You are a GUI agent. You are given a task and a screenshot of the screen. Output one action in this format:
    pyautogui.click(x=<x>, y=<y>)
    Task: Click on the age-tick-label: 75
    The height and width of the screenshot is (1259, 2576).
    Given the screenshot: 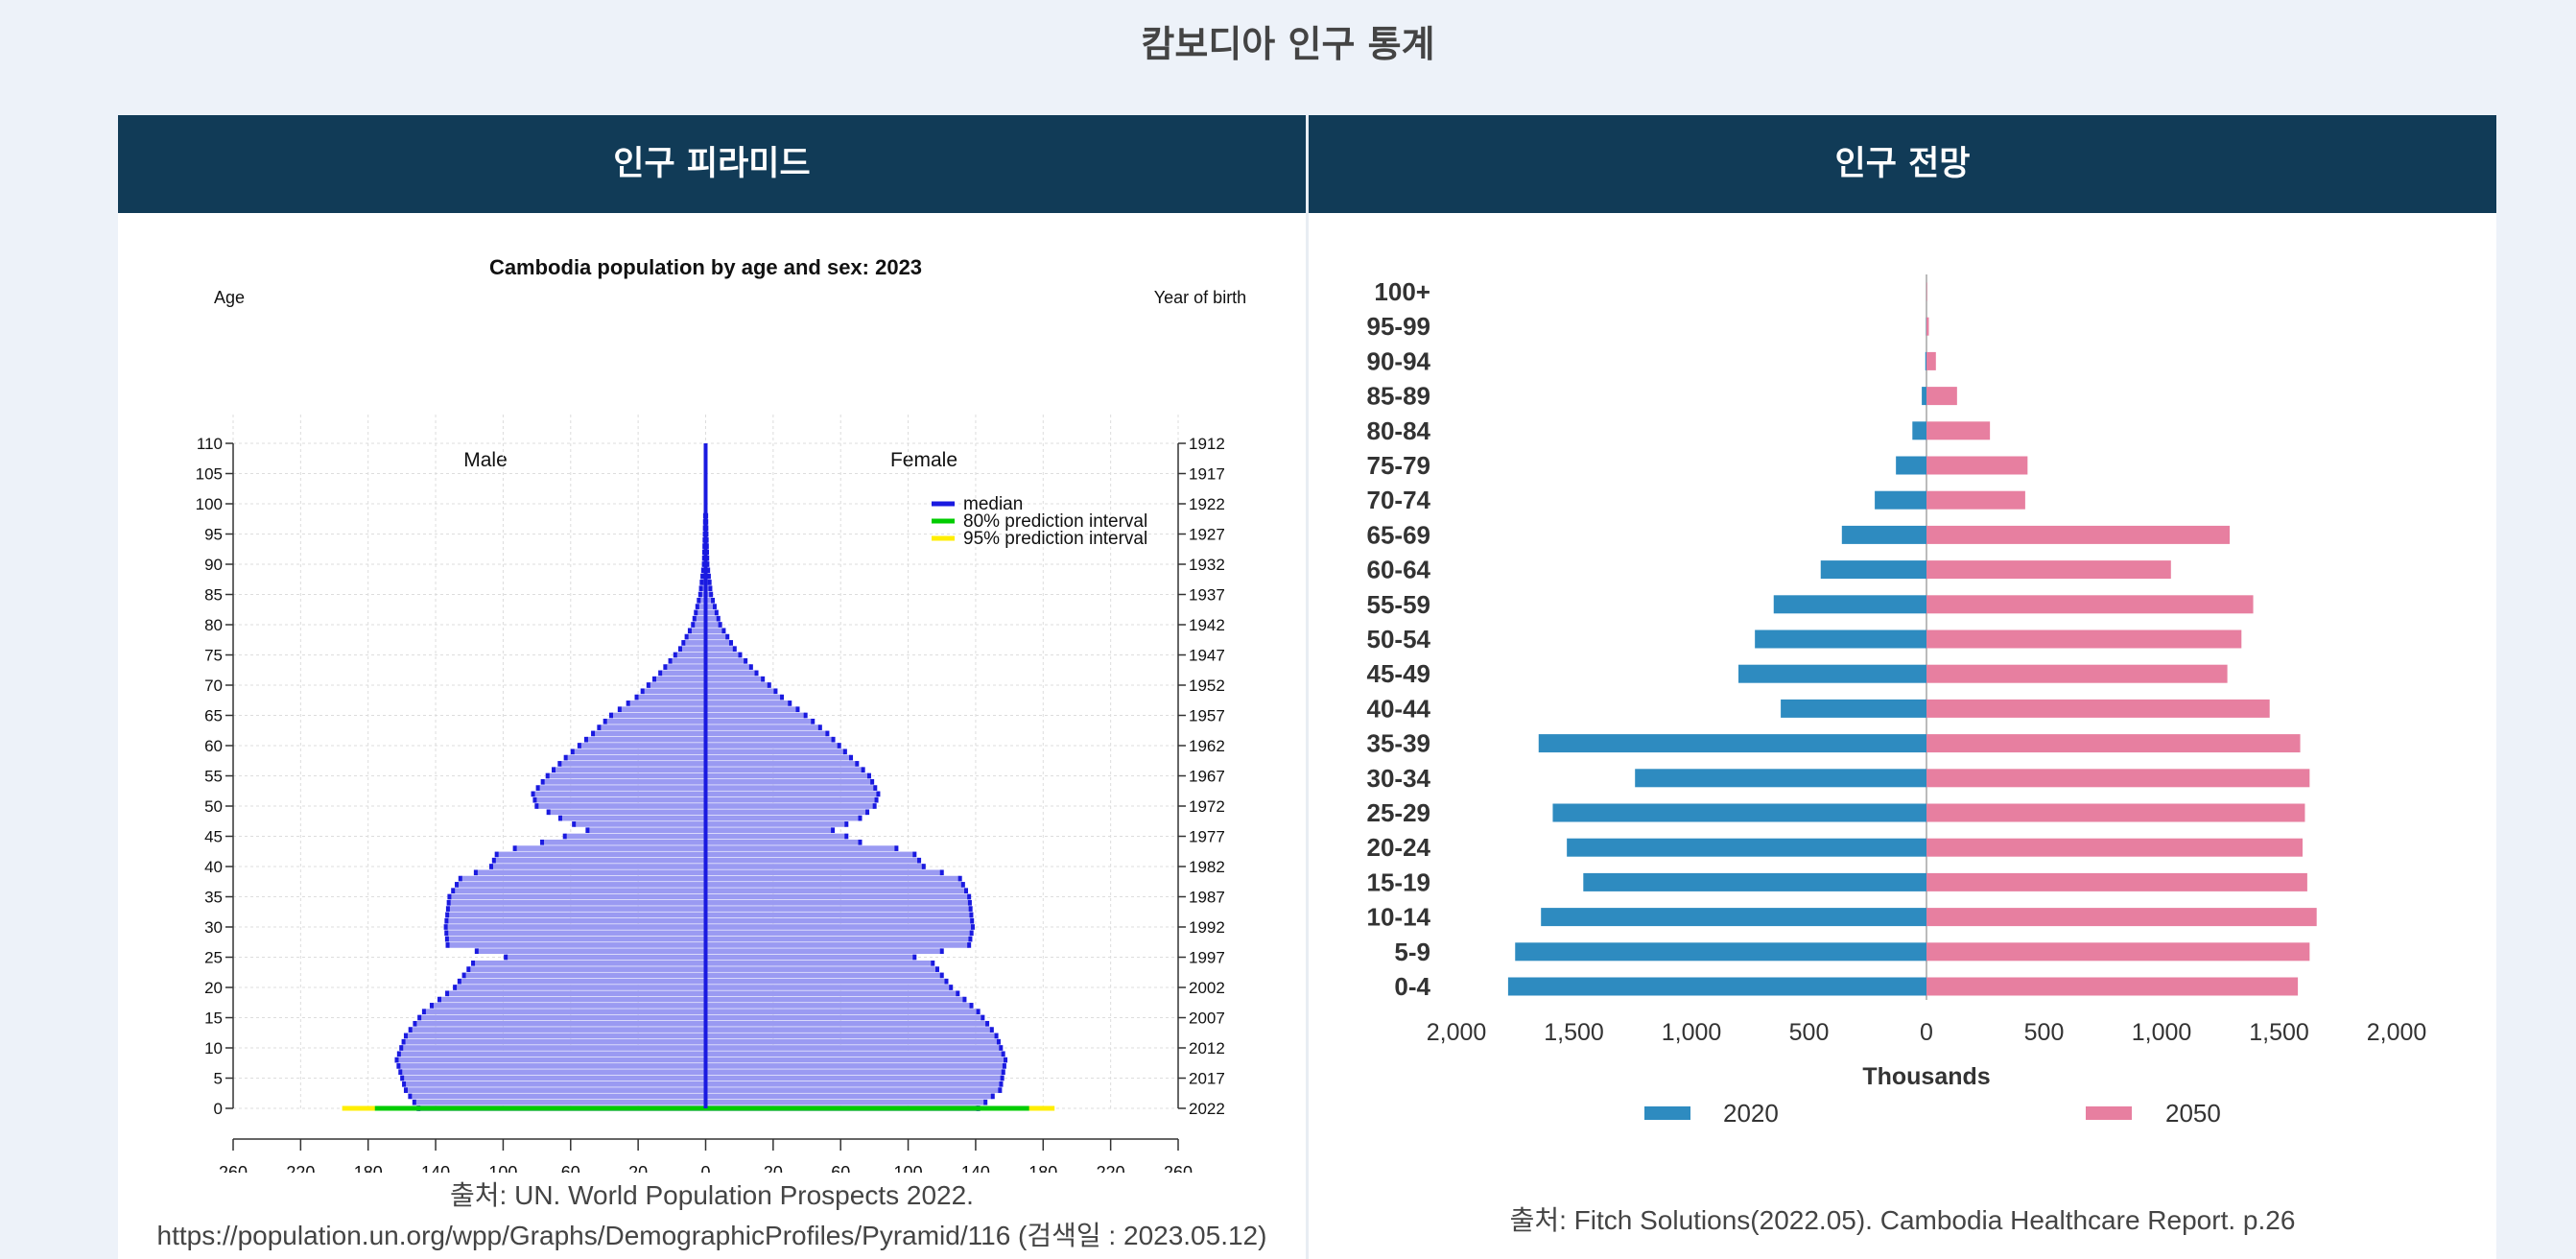 What is the action you would take?
    pyautogui.click(x=214, y=656)
    